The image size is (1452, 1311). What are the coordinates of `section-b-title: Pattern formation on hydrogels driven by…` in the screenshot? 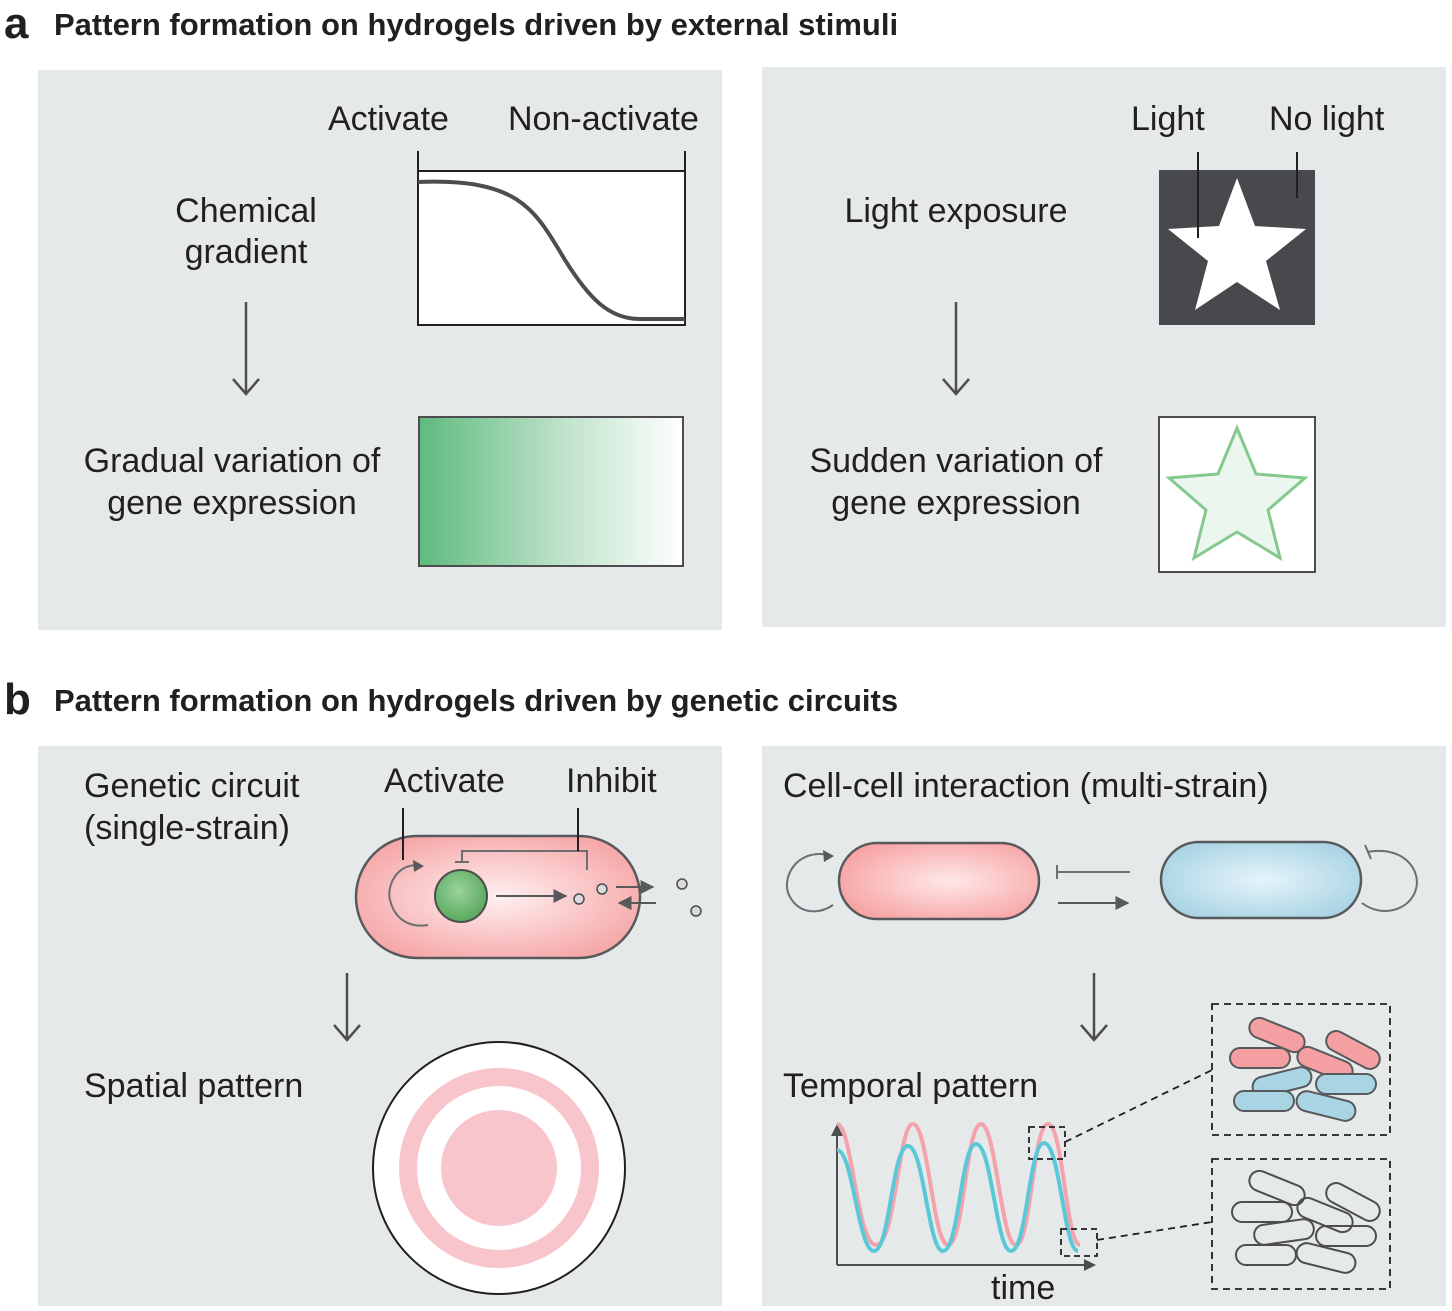 It's located at (476, 700).